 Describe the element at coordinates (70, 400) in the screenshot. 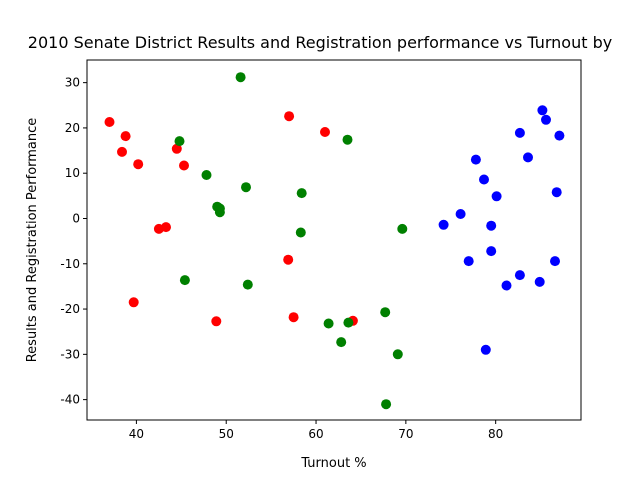

I see `y-tick-label: -40` at that location.